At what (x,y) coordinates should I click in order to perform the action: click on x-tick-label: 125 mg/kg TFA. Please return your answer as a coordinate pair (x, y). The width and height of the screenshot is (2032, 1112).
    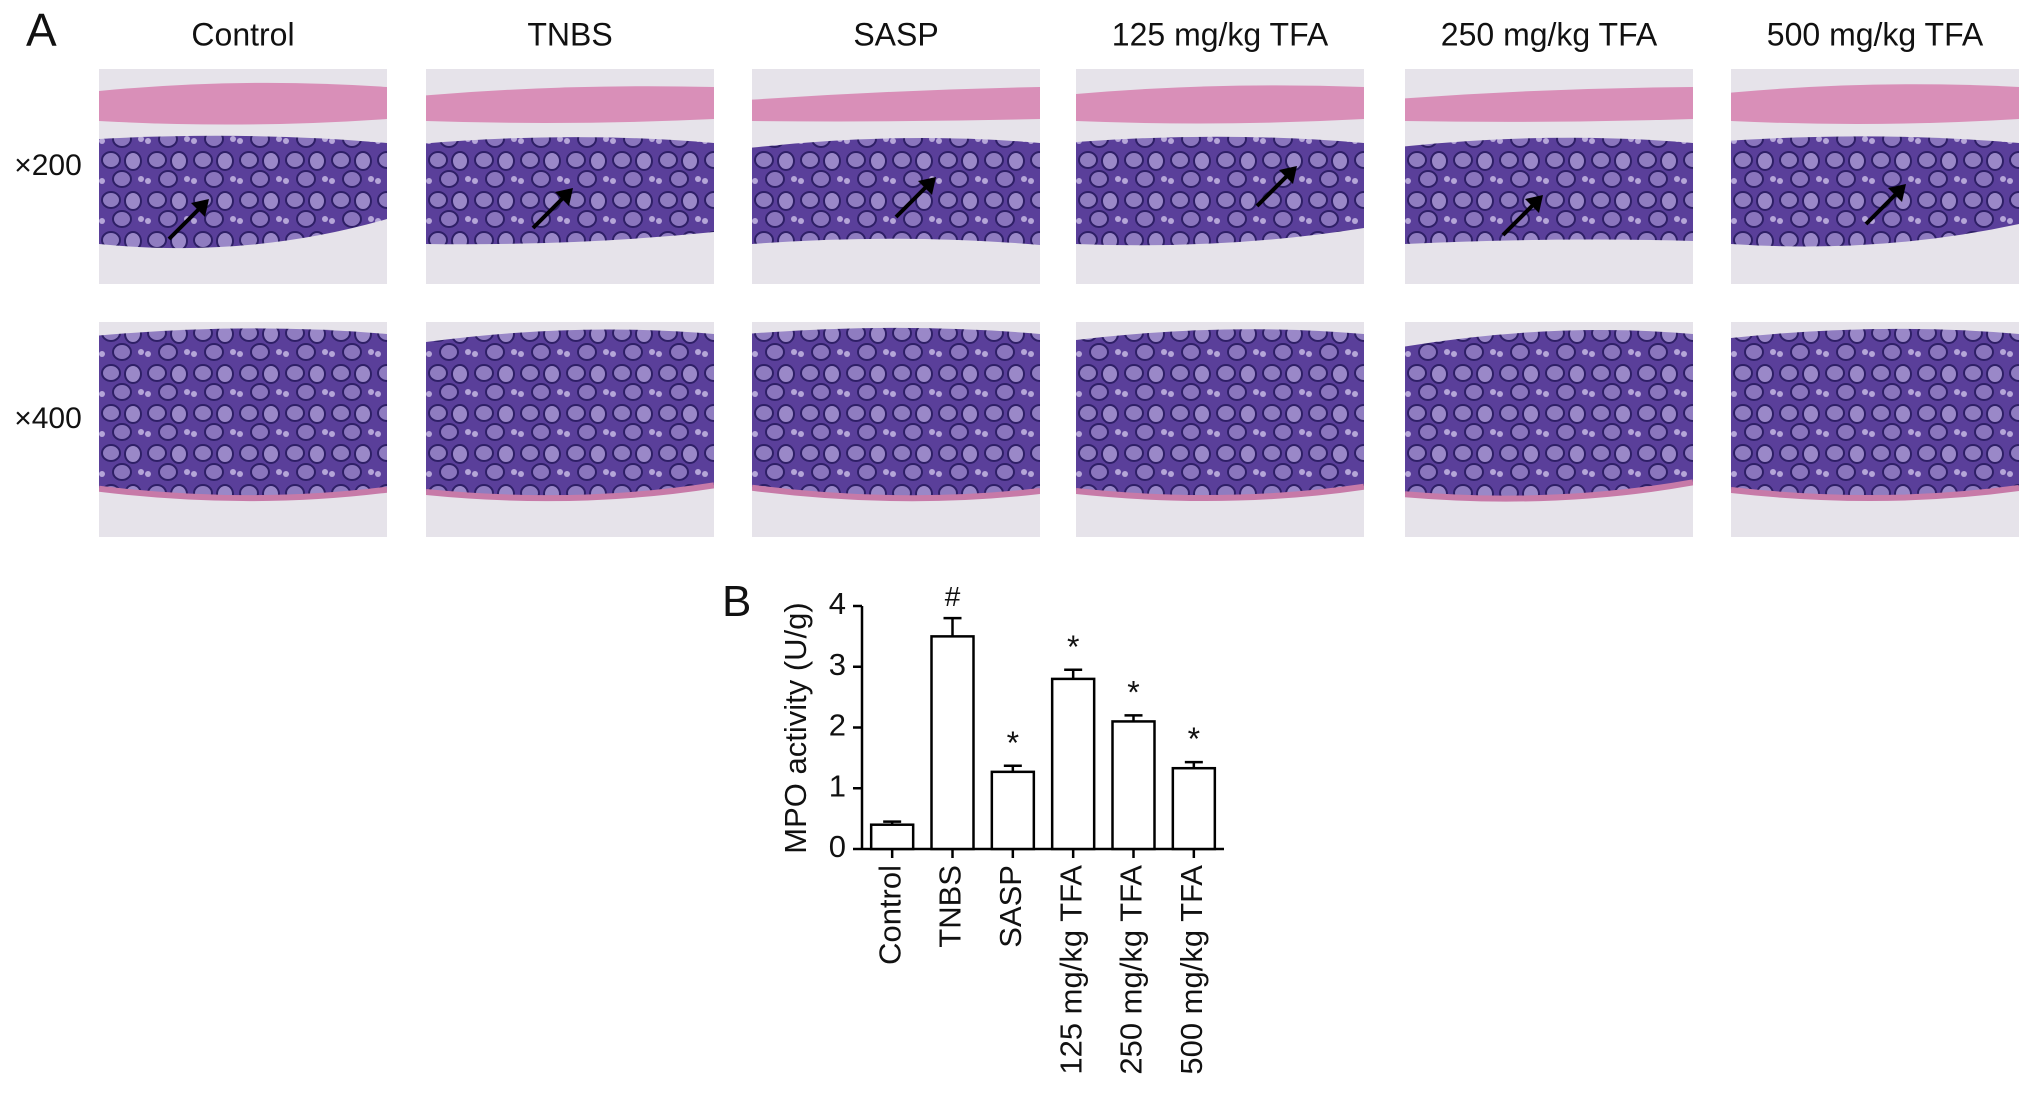
    Looking at the image, I should click on (1070, 970).